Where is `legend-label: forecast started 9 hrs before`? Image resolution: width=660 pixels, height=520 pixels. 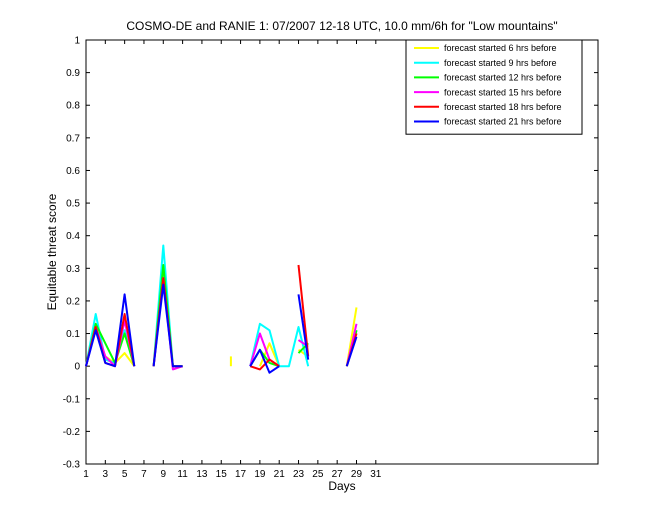
legend-label: forecast started 9 hrs before is located at coordinates (500, 63).